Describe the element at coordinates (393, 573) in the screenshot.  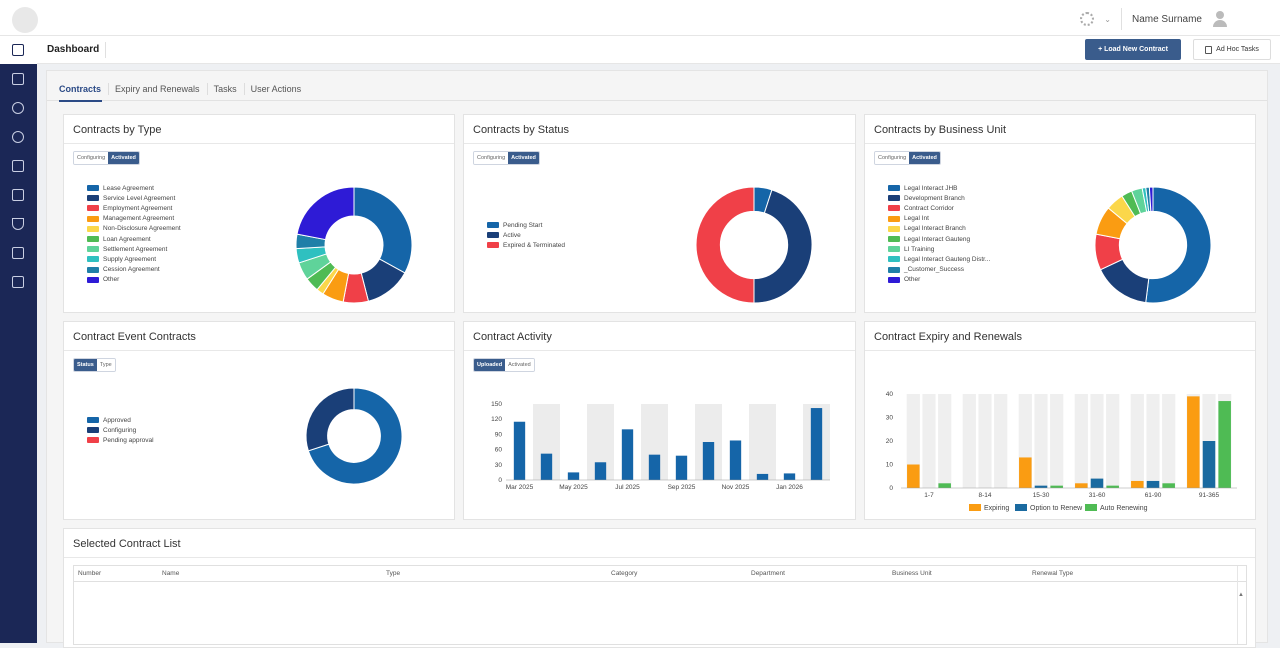
I see `column-header-type: Type` at that location.